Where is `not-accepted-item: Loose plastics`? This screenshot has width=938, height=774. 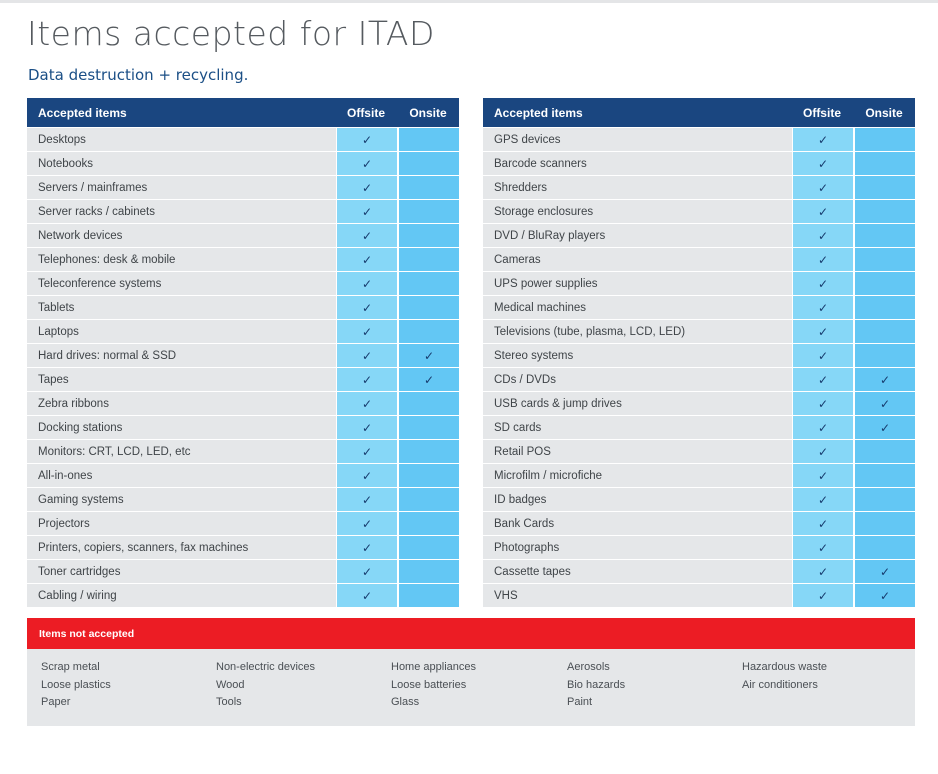
not-accepted-item: Loose plastics is located at coordinates (76, 684).